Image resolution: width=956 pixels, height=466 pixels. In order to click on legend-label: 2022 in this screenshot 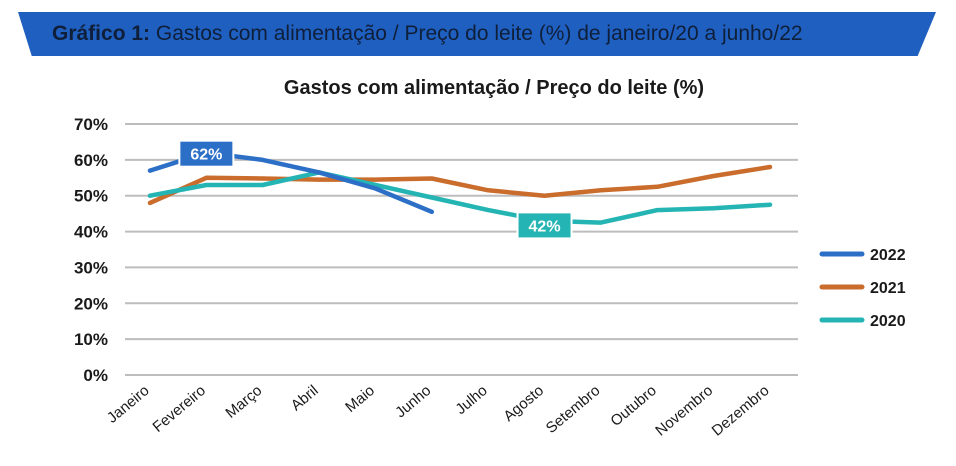, I will do `click(888, 255)`.